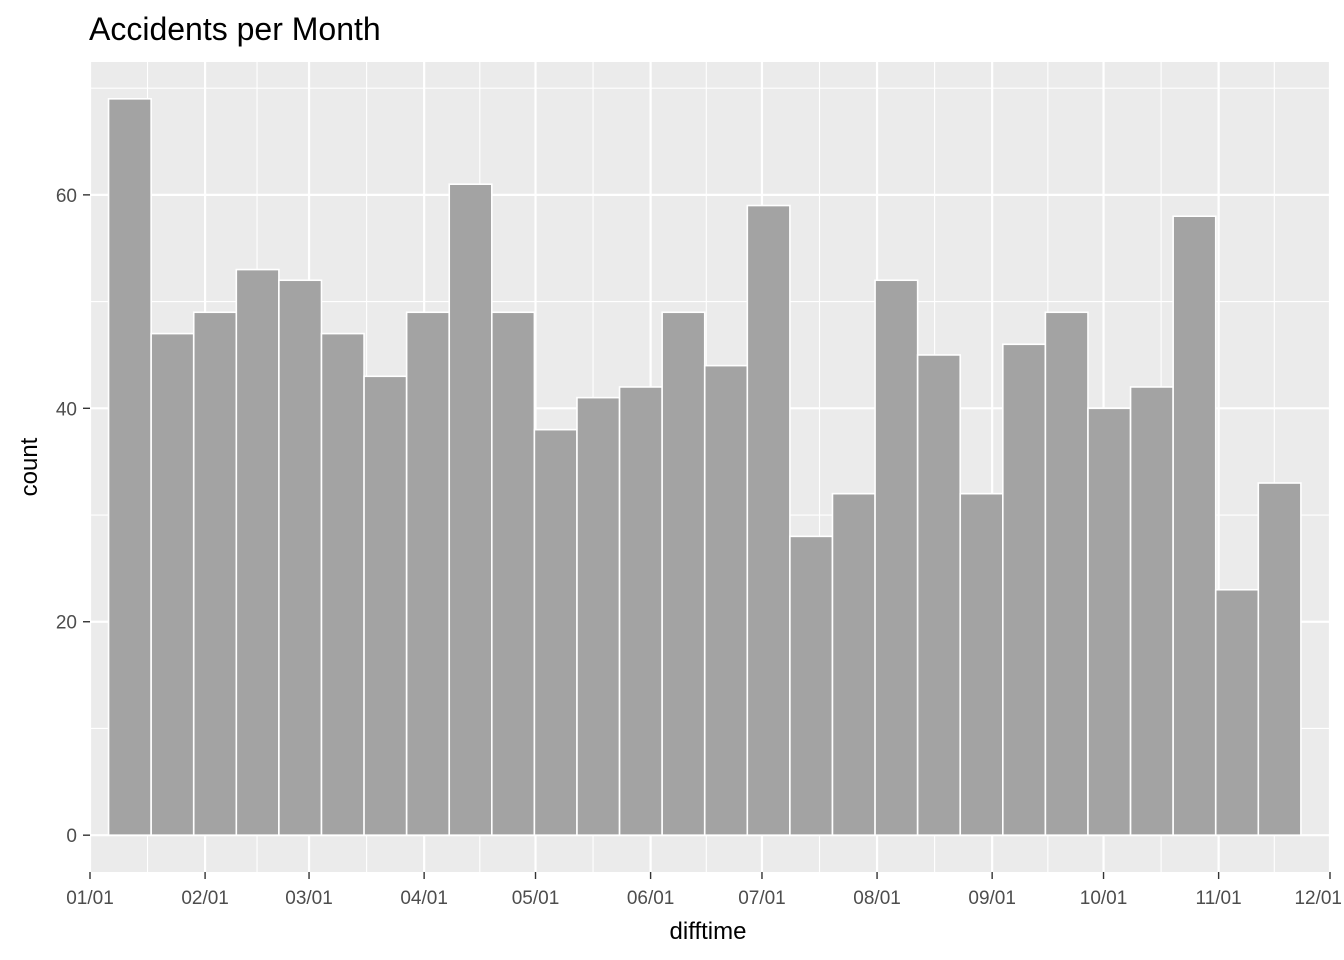  Describe the element at coordinates (651, 898) in the screenshot. I see `x-tick-label: 06/01` at that location.